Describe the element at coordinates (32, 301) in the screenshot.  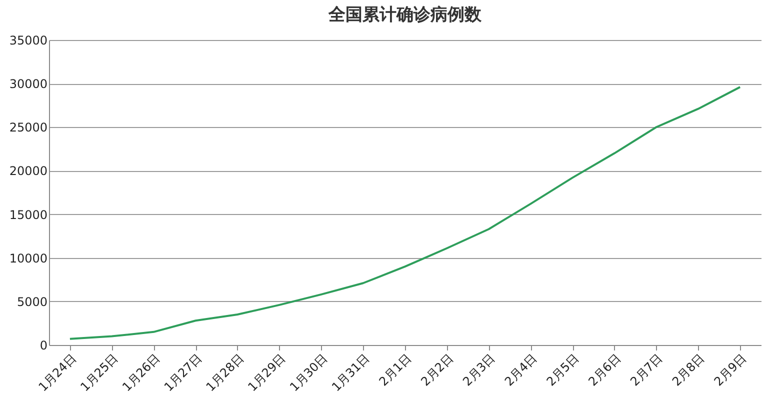
I see `y-tick-label: 5000` at that location.